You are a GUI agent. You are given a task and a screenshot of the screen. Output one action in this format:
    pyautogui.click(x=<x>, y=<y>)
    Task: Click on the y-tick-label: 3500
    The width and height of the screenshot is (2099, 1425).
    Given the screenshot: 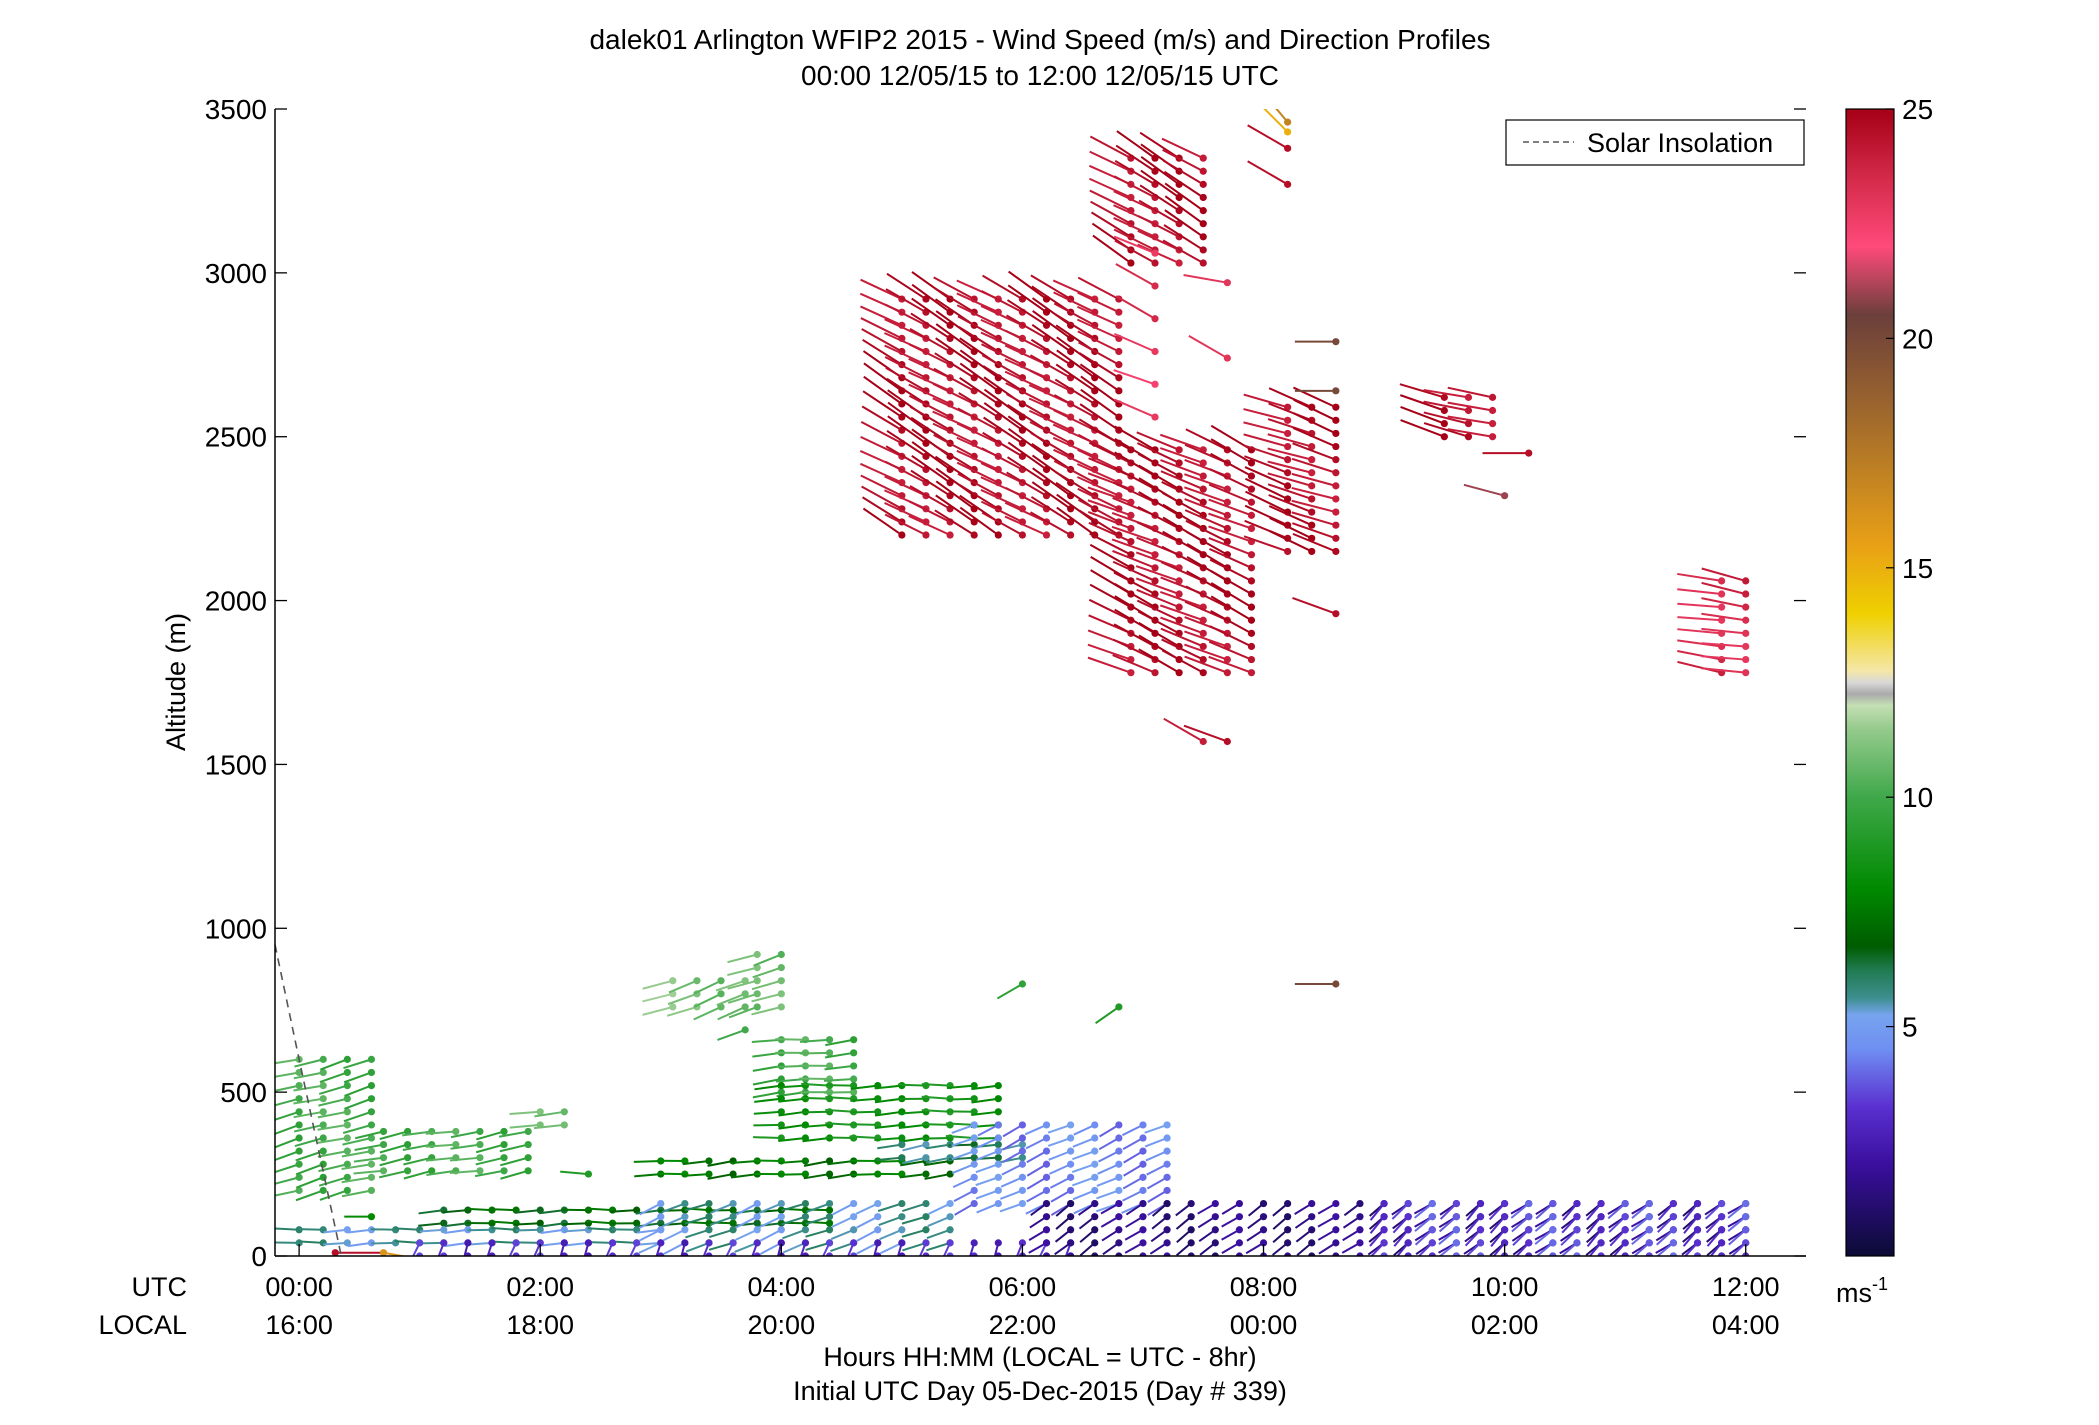 What is the action you would take?
    pyautogui.click(x=236, y=109)
    